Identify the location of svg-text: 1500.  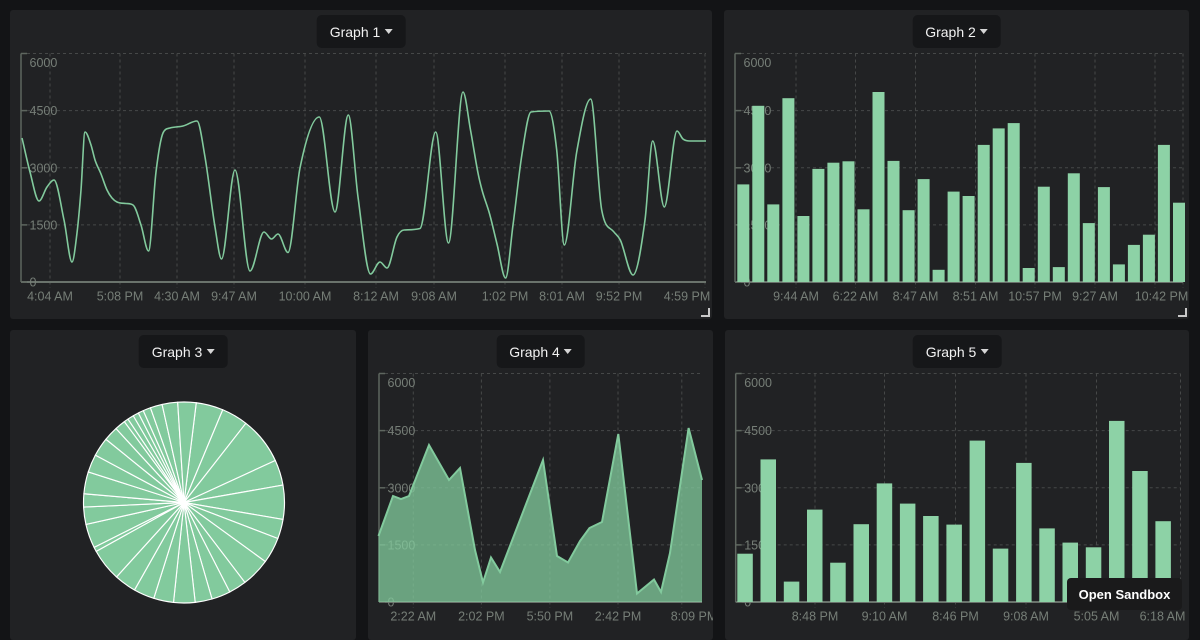
(44, 225).